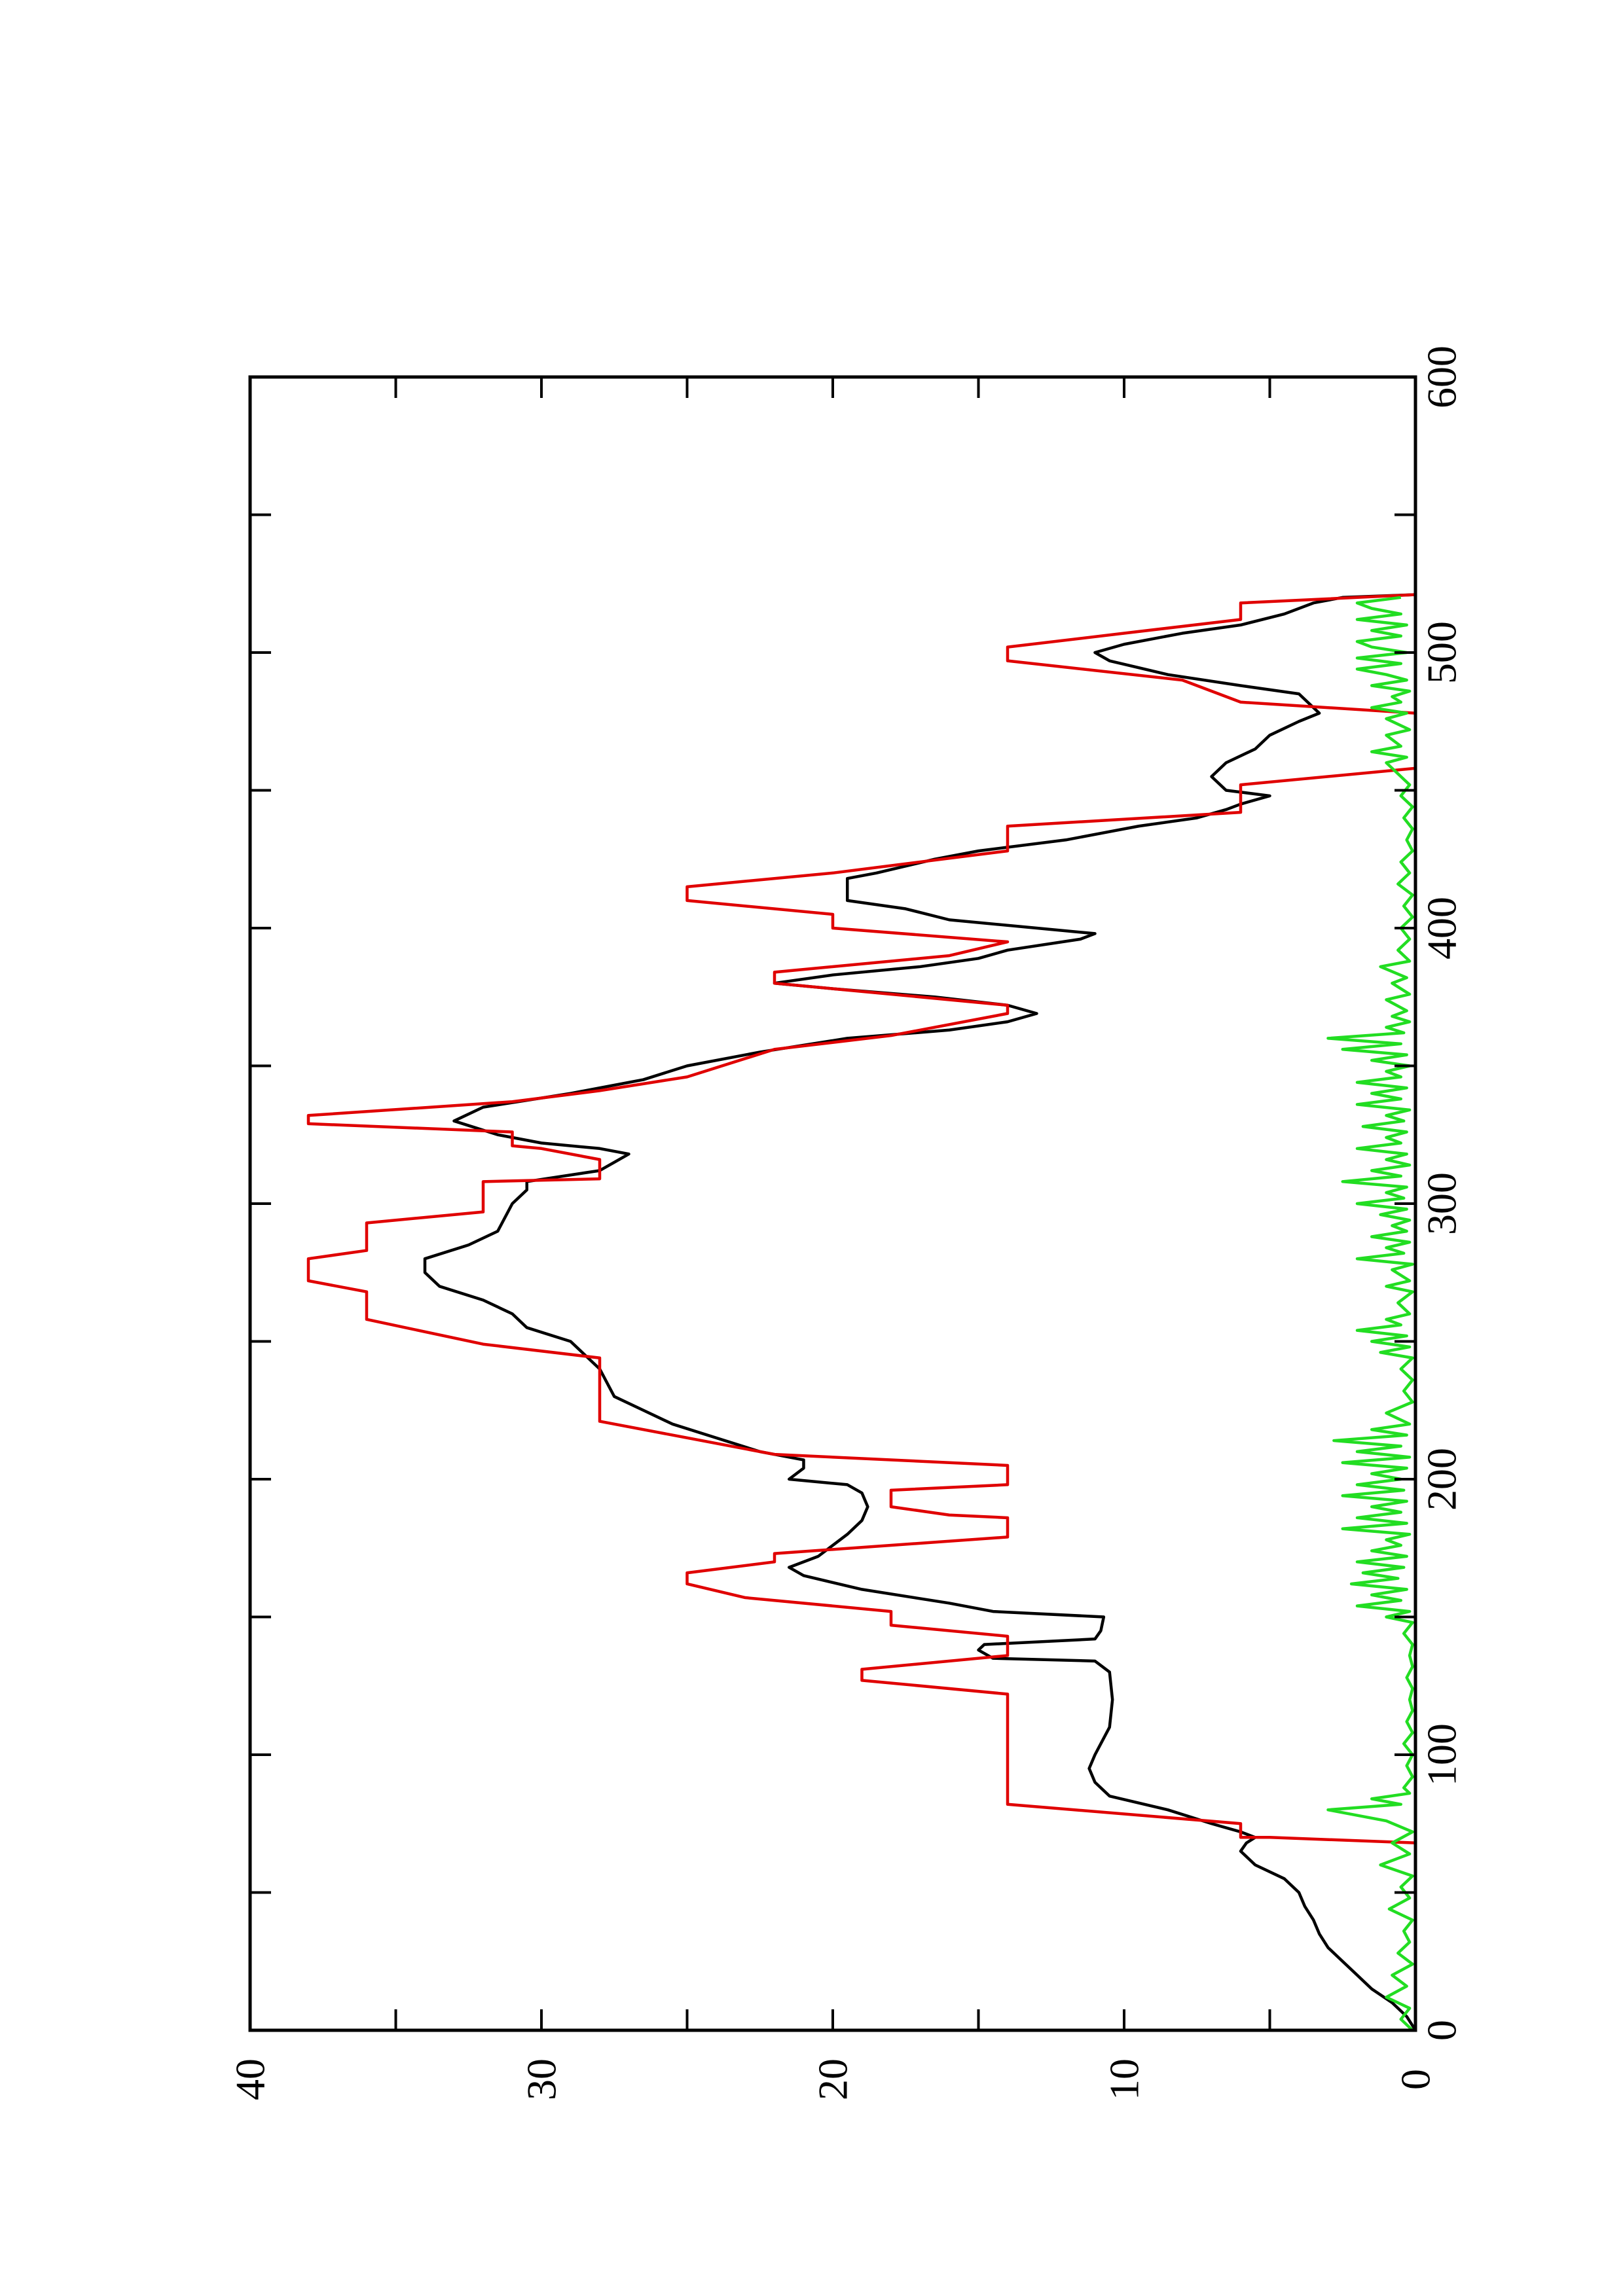  What do you see at coordinates (1442, 1203) in the screenshot?
I see `x-tick-label: 300` at bounding box center [1442, 1203].